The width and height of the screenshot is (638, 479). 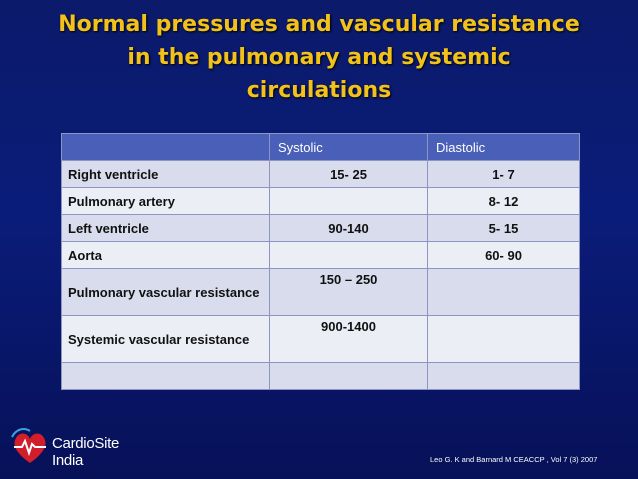 I want to click on row-label: Aorta, so click(x=165, y=255).